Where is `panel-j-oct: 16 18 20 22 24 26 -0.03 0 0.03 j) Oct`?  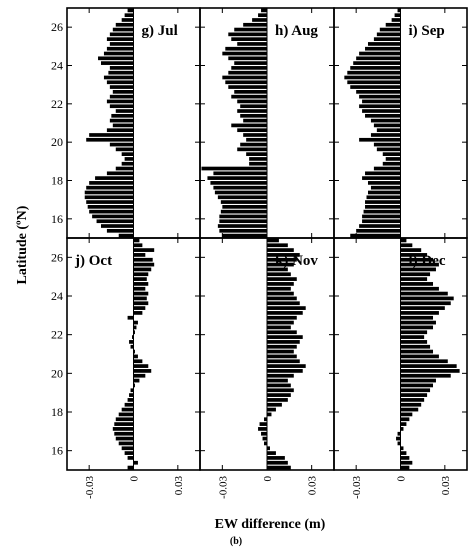
panel-j-oct: 16 18 20 22 24 26 -0.03 0 0.03 j) Oct is located at coordinates (126, 368).